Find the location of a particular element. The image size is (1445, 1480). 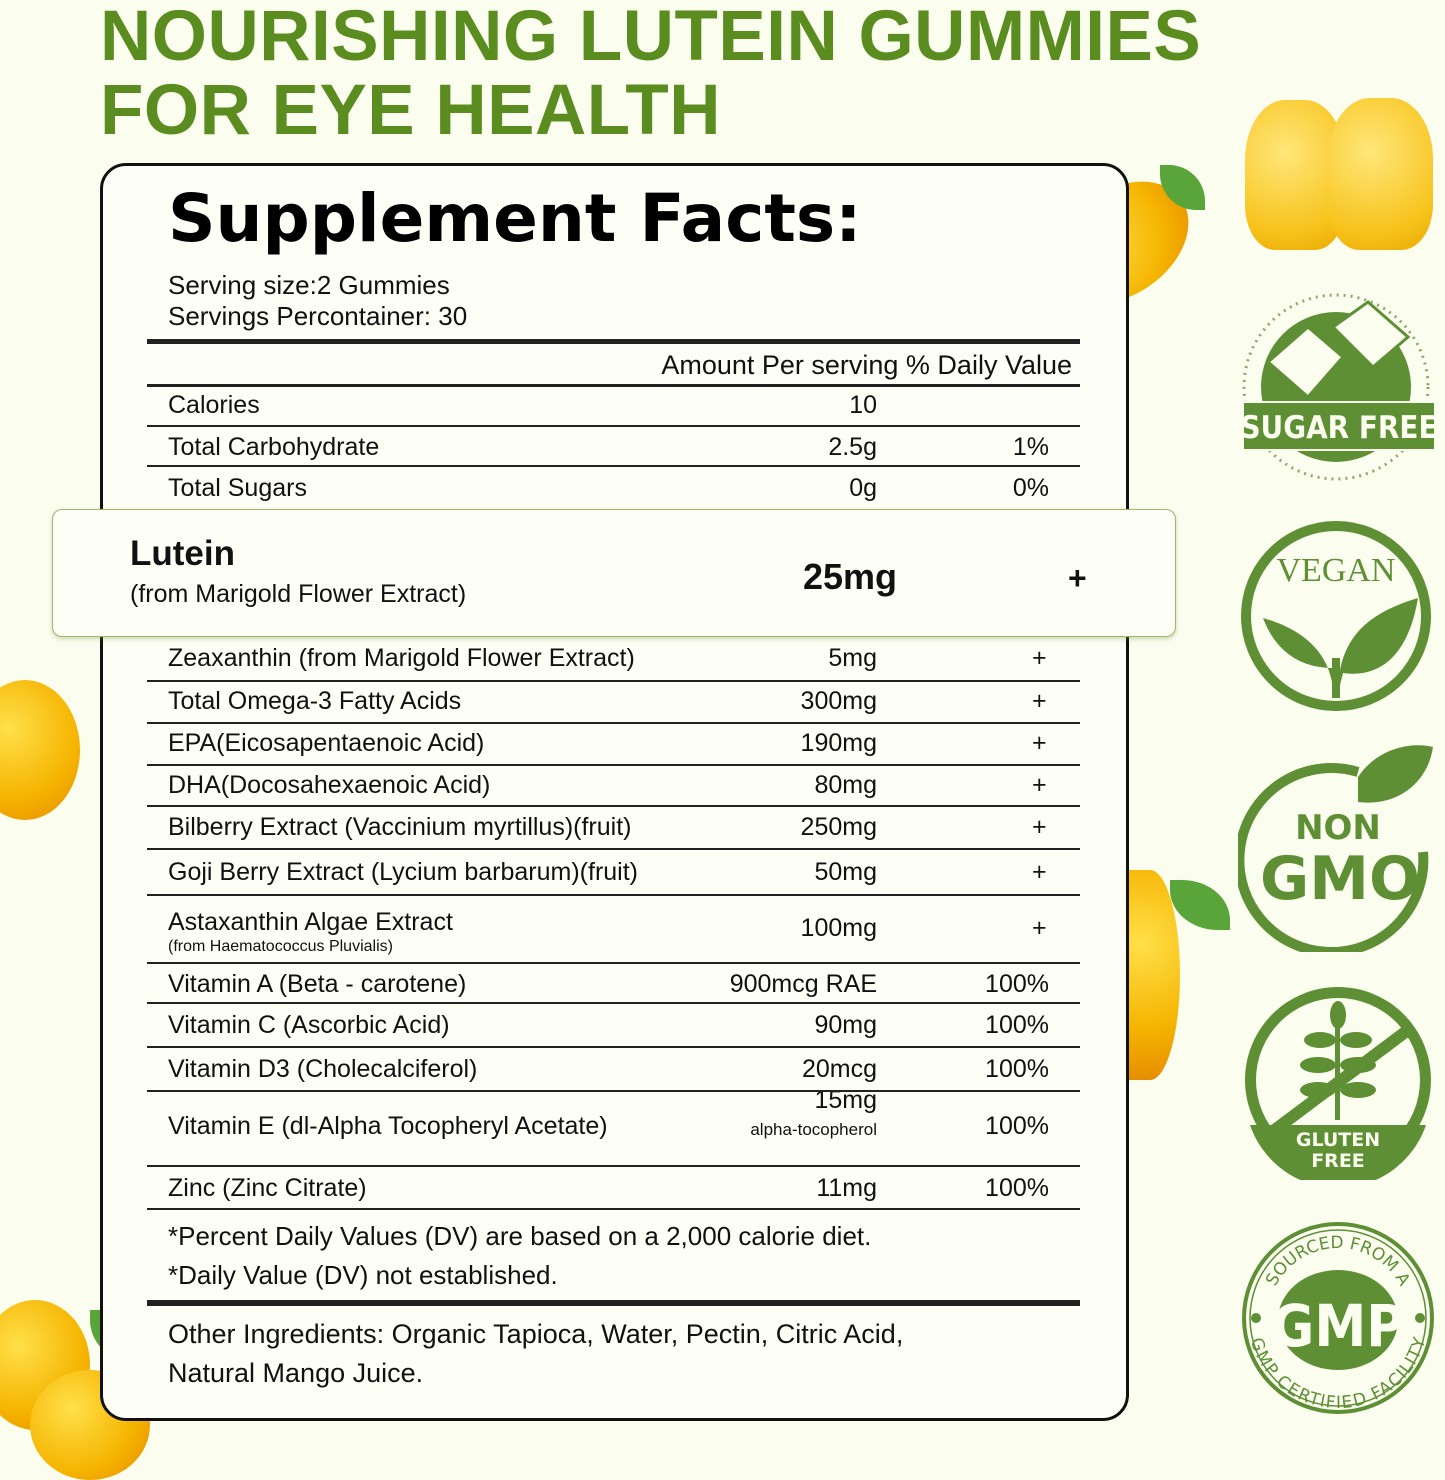

non-gmo-badge: NON GMO is located at coordinates (1335, 848).